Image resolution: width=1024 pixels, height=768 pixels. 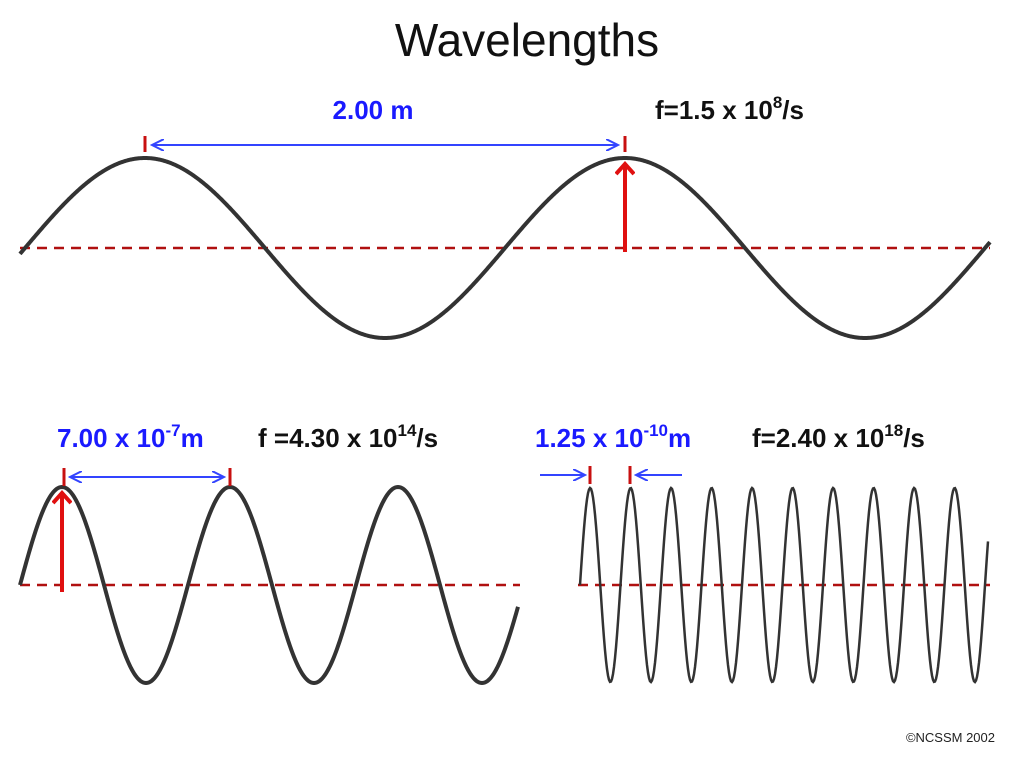 I want to click on frequency-label: f=2.40 x 1018/s, so click(x=838, y=437).